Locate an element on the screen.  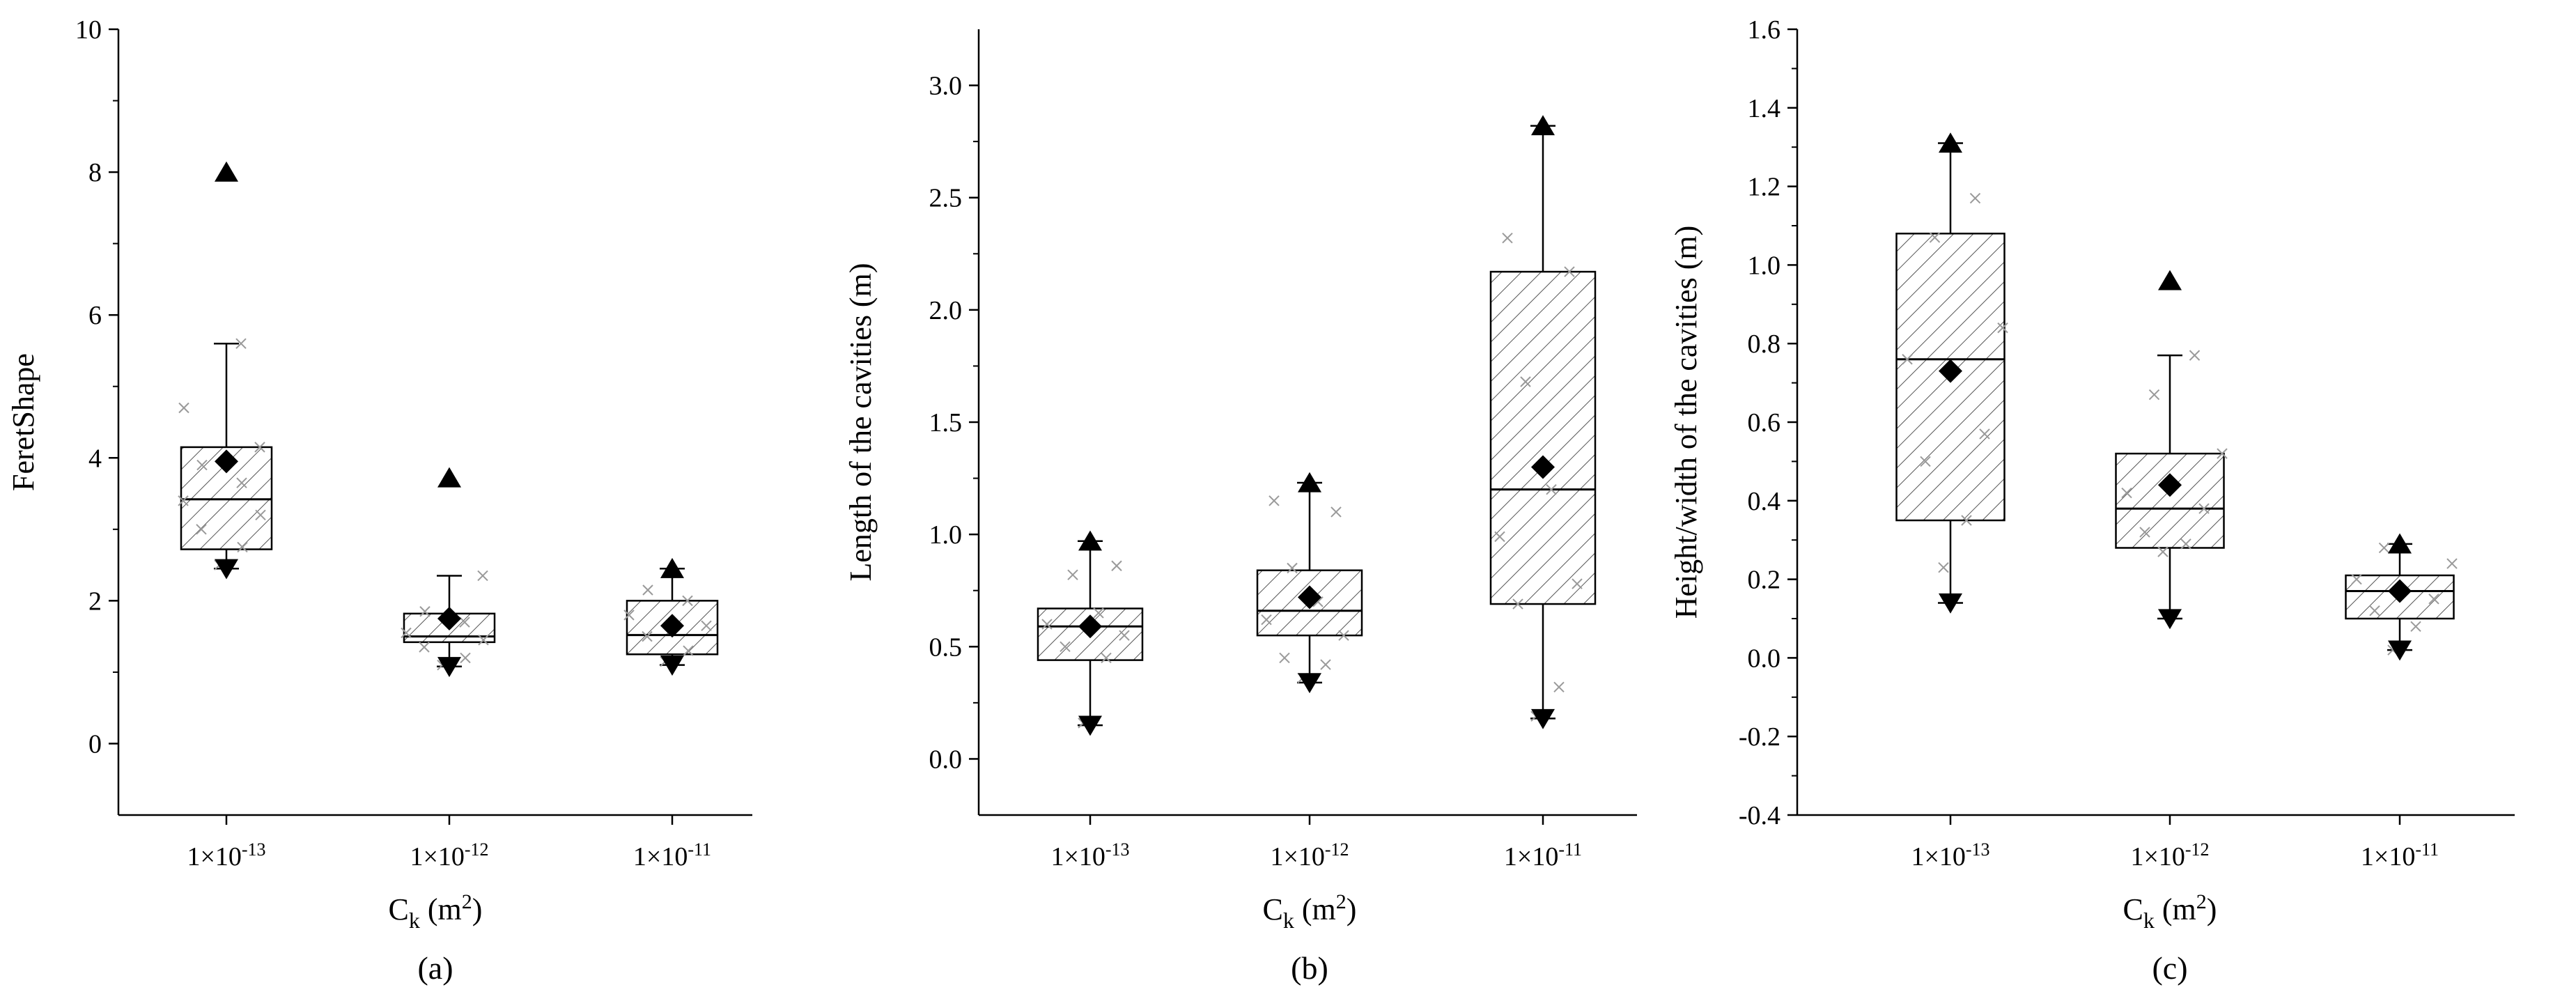
x-axis-title-subscript: k is located at coordinates (1288, 920).